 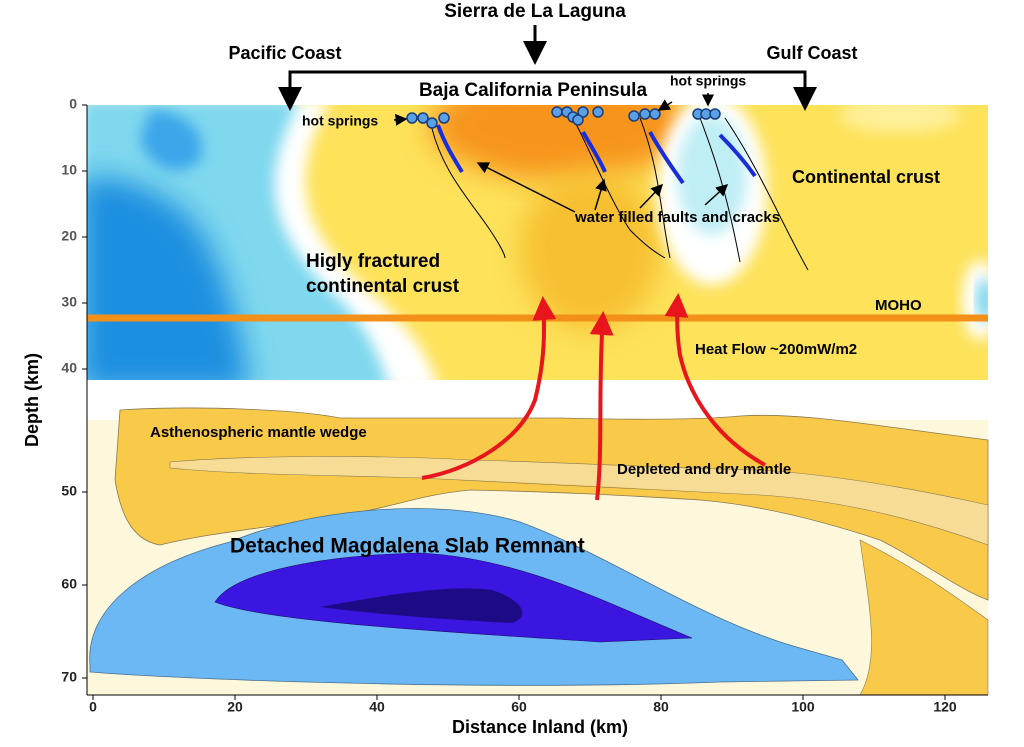 What do you see at coordinates (535, 11) in the screenshot?
I see `title: Sierra de La Laguna` at bounding box center [535, 11].